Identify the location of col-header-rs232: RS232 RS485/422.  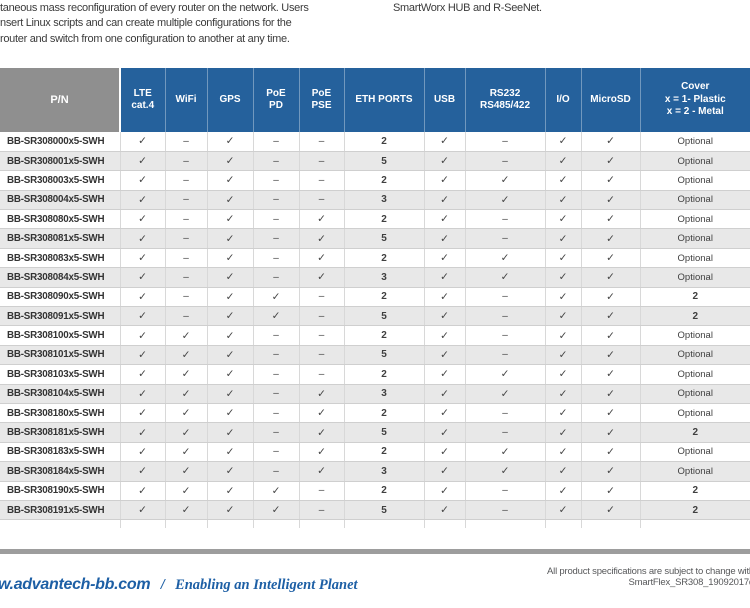
(505, 100).